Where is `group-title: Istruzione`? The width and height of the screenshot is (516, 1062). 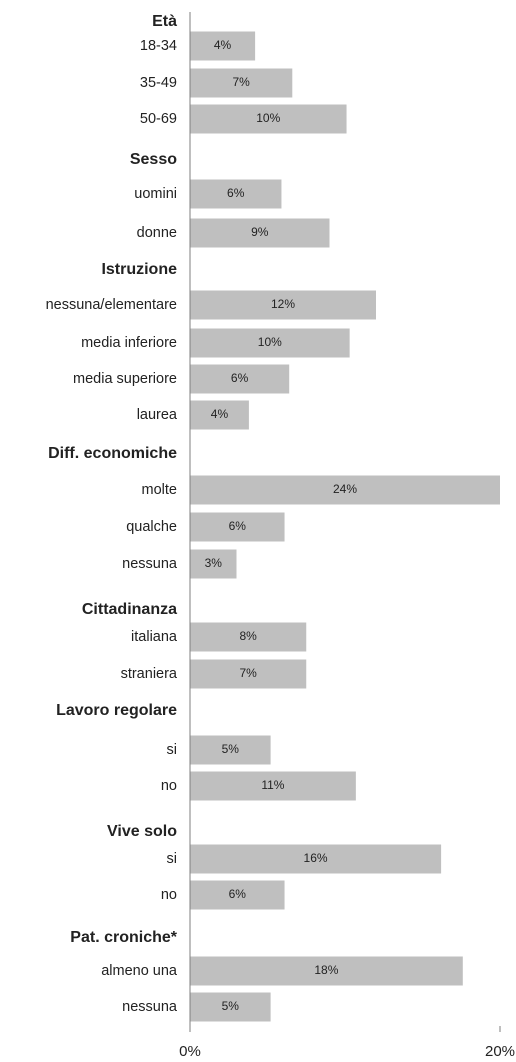
group-title: Istruzione is located at coordinates (139, 269).